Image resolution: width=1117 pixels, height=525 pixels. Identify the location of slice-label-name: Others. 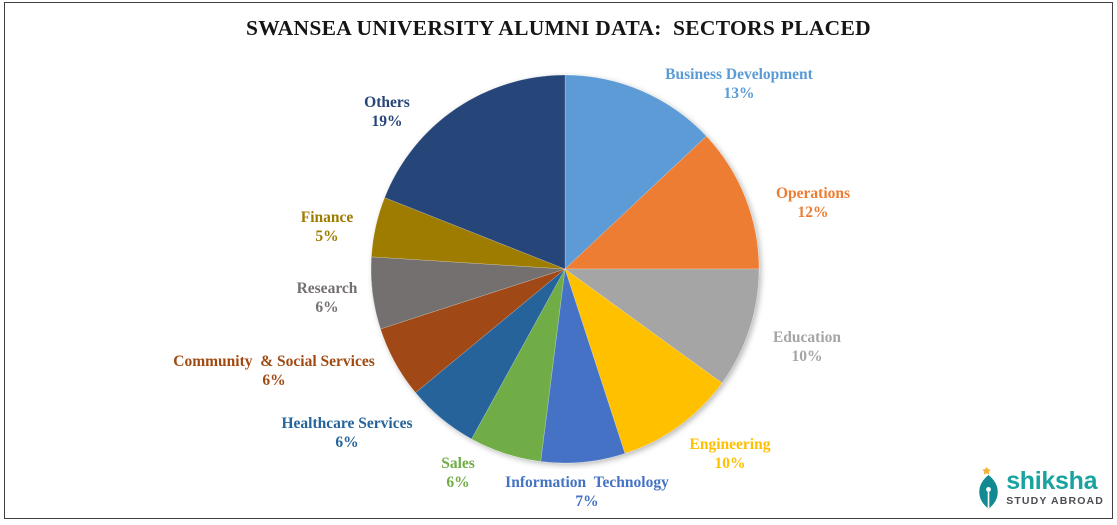
(387, 102).